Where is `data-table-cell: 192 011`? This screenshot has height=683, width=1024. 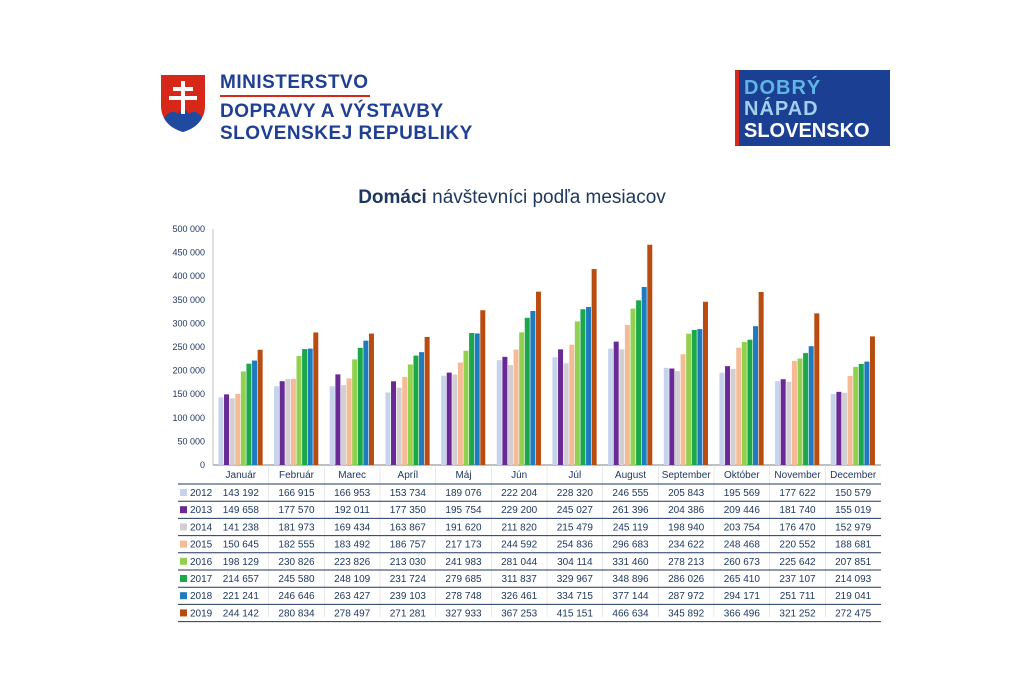 data-table-cell: 192 011 is located at coordinates (352, 510).